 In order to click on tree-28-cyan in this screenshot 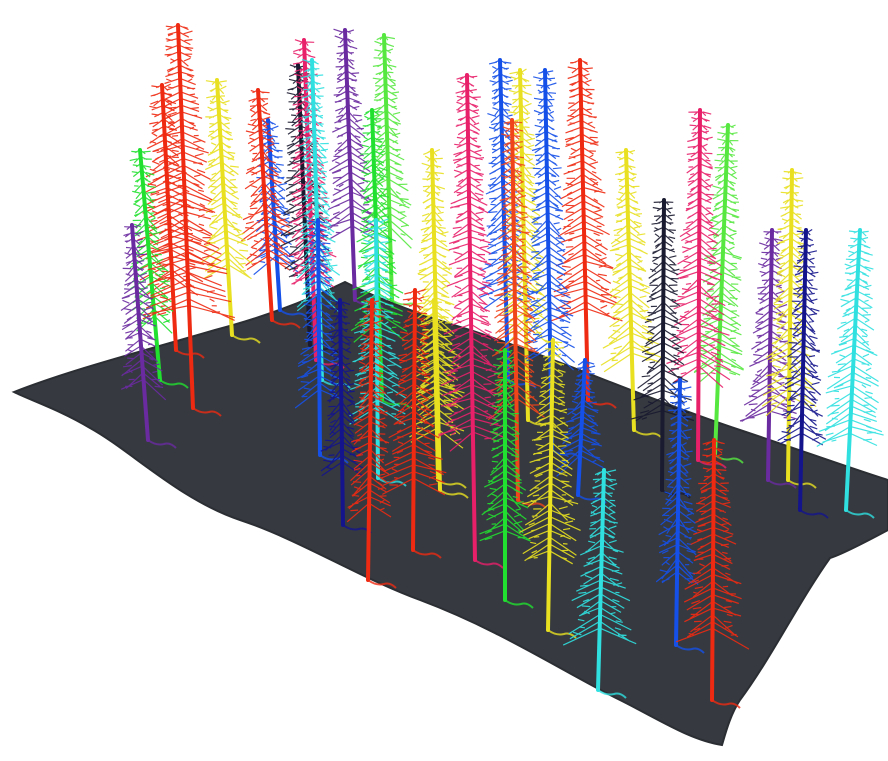, I will do `click(850, 373)`.